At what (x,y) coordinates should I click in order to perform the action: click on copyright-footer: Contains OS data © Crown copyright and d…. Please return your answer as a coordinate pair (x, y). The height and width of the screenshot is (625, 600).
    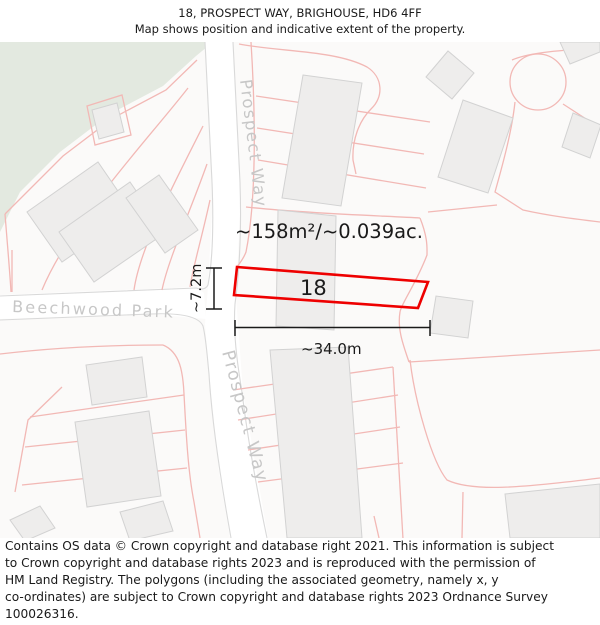
    Looking at the image, I should click on (279, 580).